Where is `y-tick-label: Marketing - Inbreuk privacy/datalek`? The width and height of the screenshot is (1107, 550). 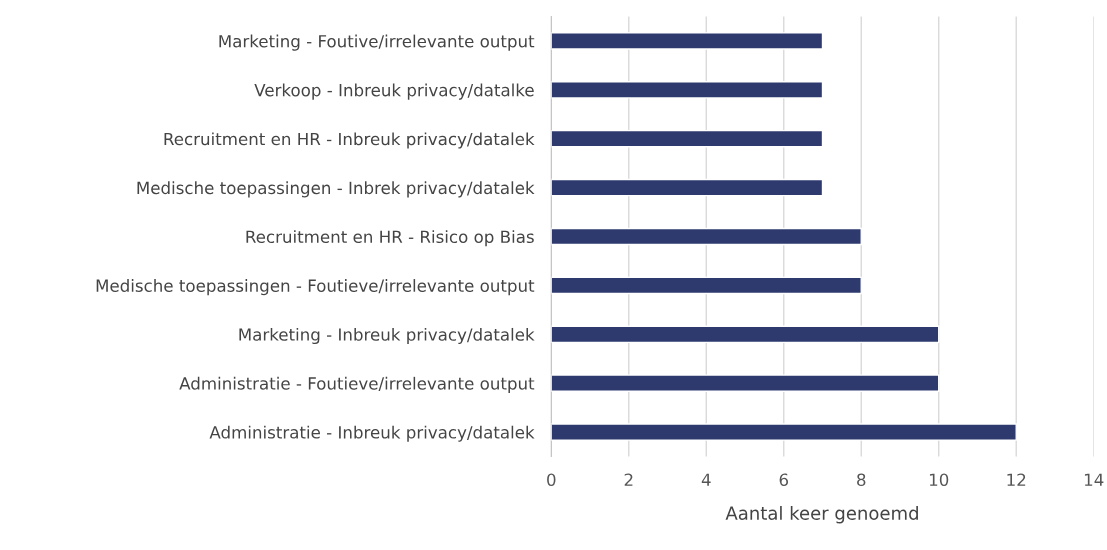
y-tick-label: Marketing - Inbreuk privacy/datalek is located at coordinates (387, 336).